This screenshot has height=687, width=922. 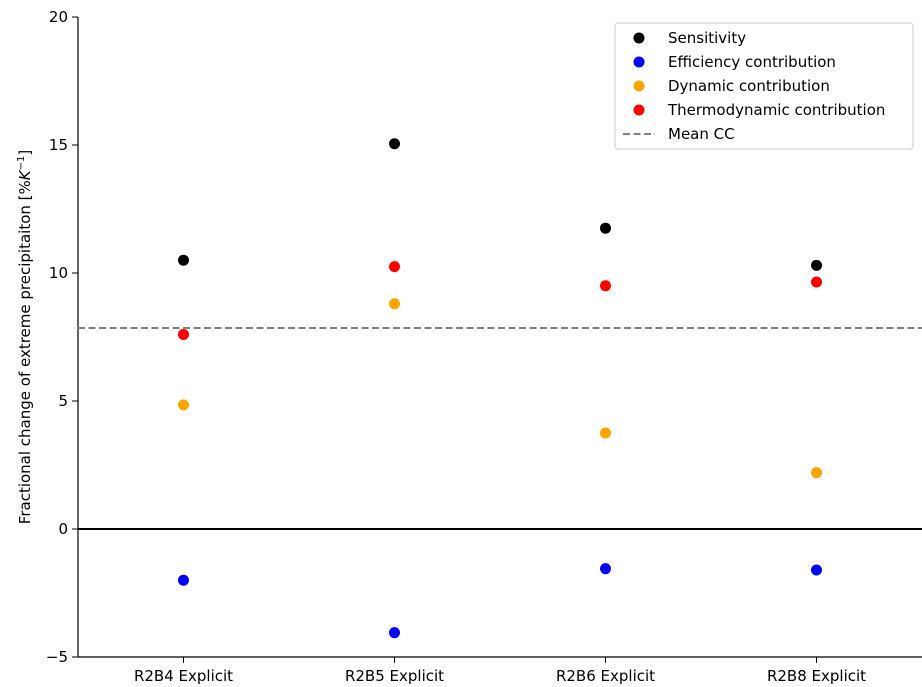 I want to click on legend-marker-efficiency-contribution, so click(x=639, y=62).